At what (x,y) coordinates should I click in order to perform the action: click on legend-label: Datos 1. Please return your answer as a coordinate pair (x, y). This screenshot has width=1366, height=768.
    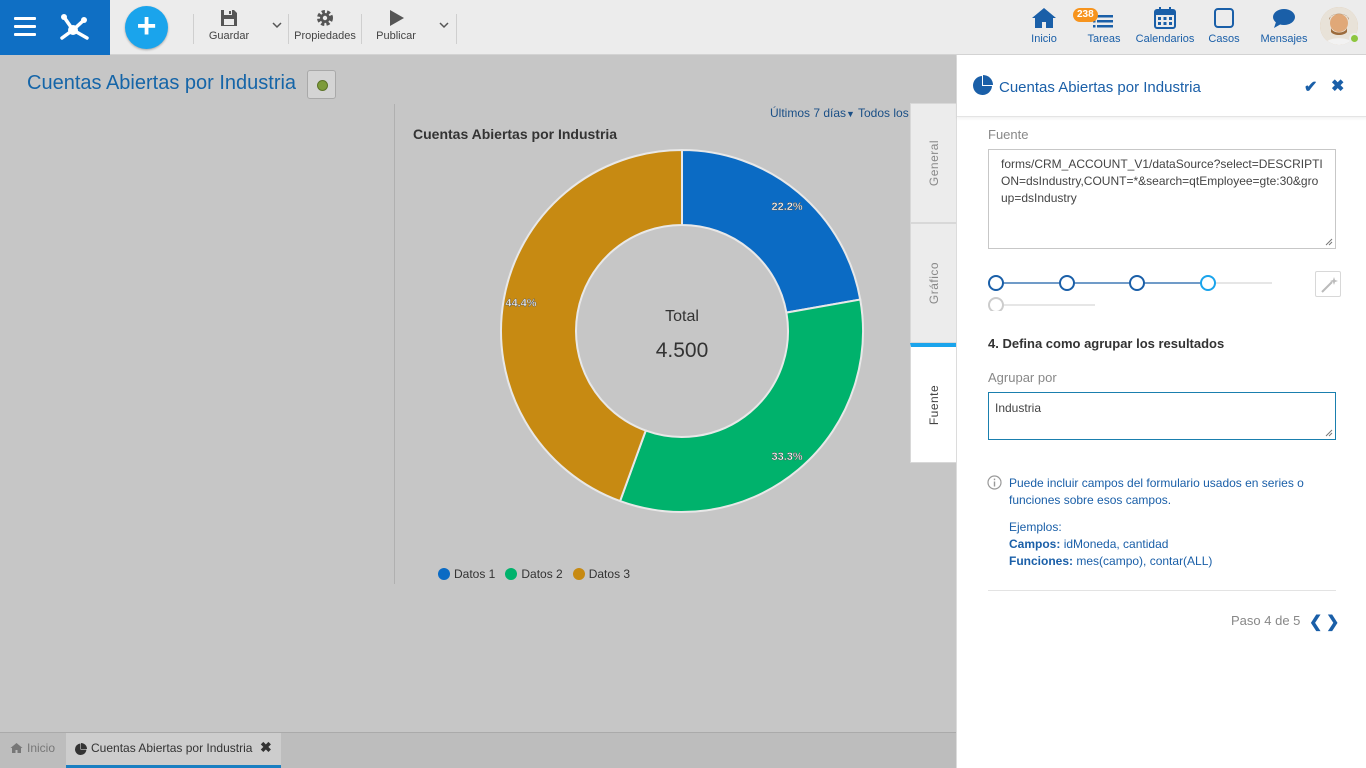
    Looking at the image, I should click on (475, 574).